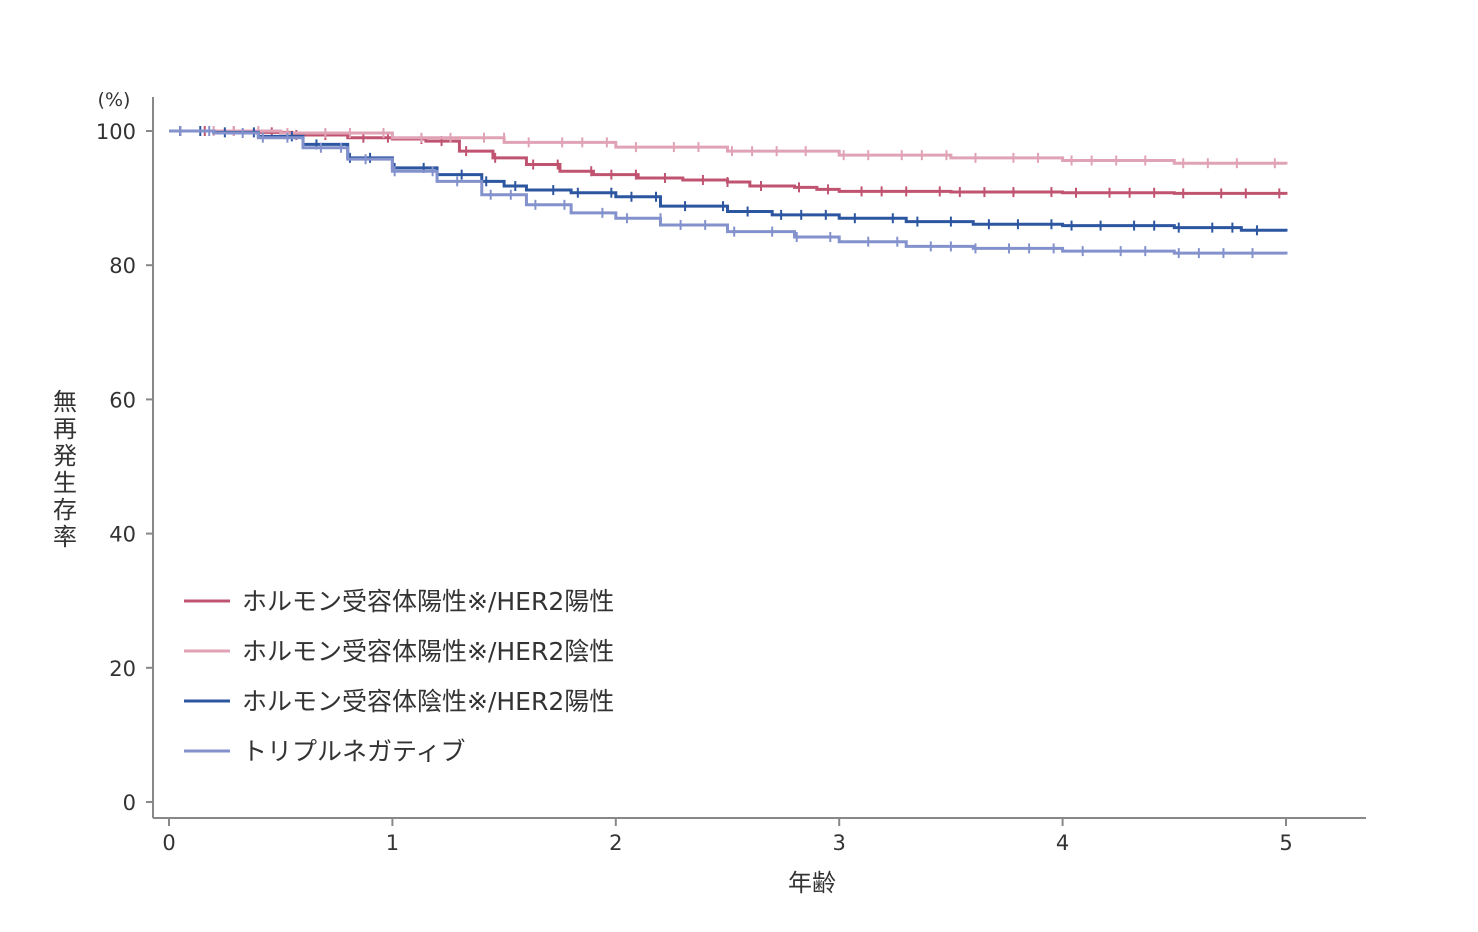 The height and width of the screenshot is (932, 1478). What do you see at coordinates (1285, 843) in the screenshot?
I see `x-tick-label: 5` at bounding box center [1285, 843].